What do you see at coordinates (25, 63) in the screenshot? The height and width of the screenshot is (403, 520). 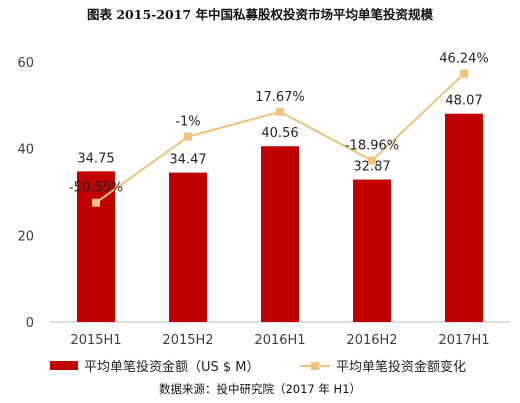 I see `y-tick-label: 60` at bounding box center [25, 63].